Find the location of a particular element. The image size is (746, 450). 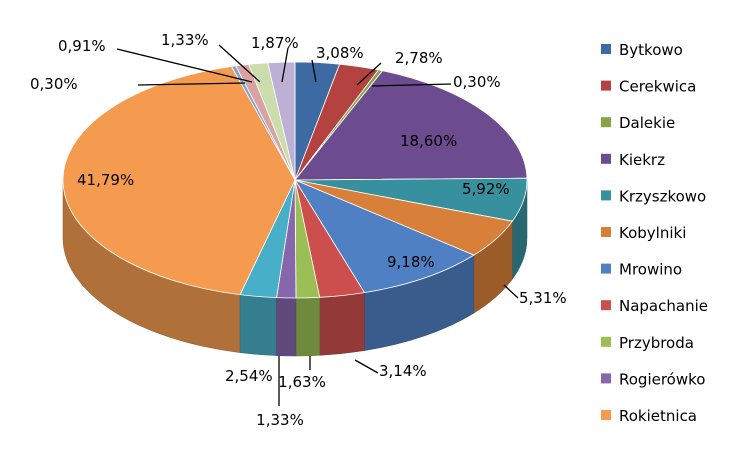

legend-item-rogierowko: Rogierówko is located at coordinates (653, 379).